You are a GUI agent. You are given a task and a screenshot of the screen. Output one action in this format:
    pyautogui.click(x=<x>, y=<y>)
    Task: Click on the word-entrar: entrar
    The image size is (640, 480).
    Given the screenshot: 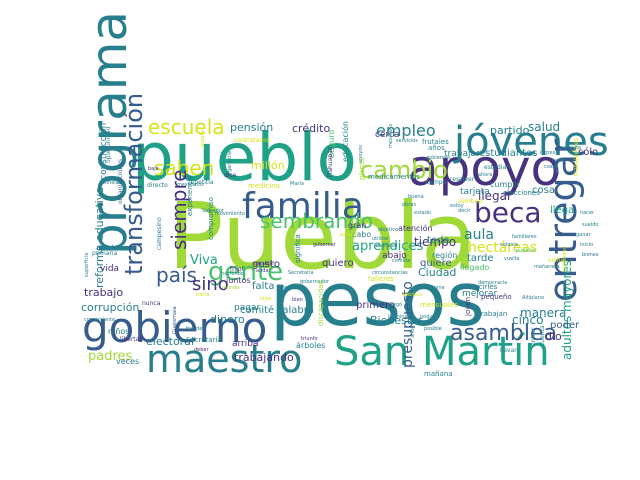 What is the action you would take?
    pyautogui.click(x=533, y=336)
    